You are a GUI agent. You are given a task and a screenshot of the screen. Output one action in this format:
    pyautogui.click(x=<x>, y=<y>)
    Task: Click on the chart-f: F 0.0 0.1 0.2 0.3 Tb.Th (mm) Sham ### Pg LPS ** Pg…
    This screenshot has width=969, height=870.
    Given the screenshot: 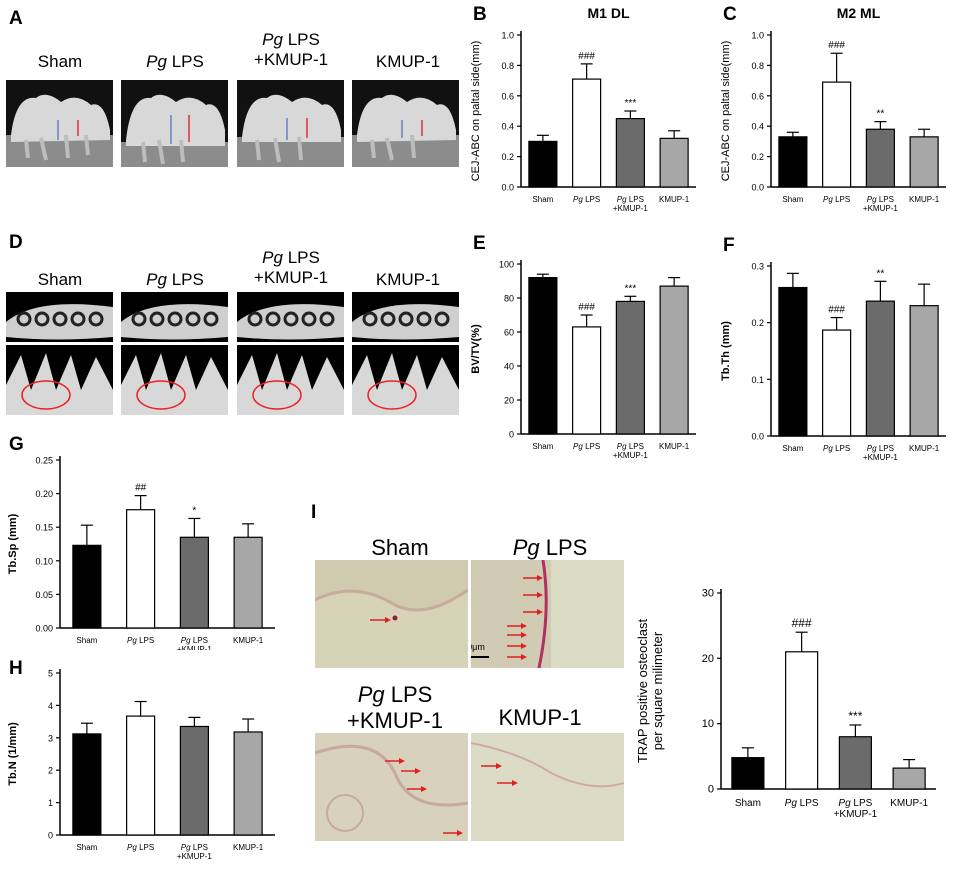 What is the action you would take?
    pyautogui.click(x=833, y=348)
    